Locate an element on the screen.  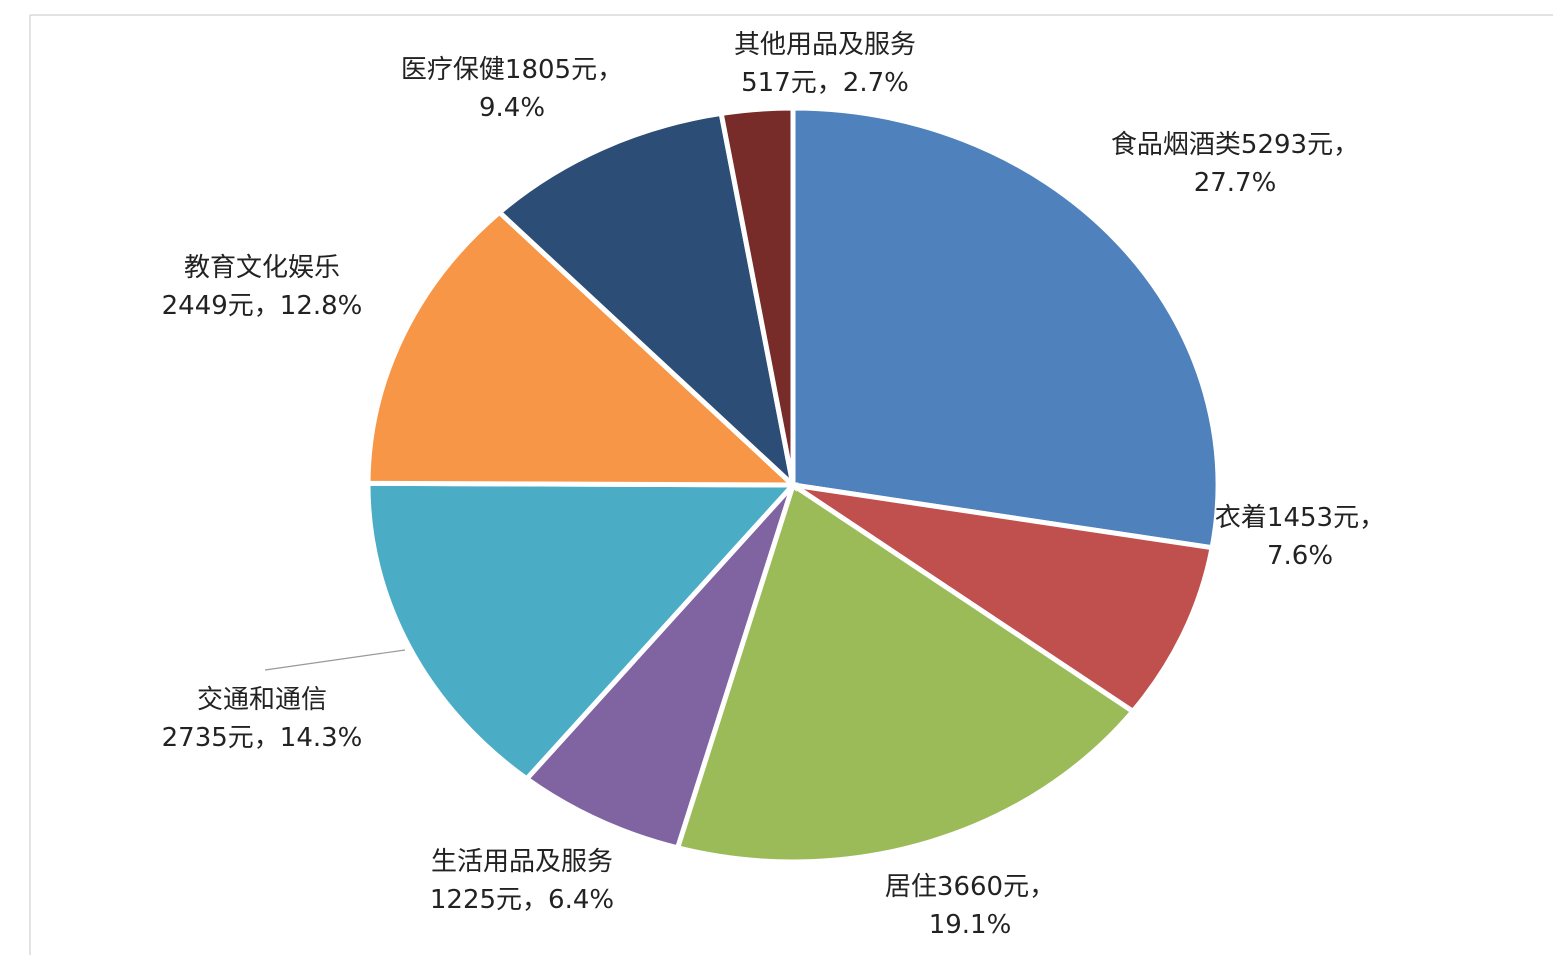
data-label: 衣着1453元， is located at coordinates (1300, 518).